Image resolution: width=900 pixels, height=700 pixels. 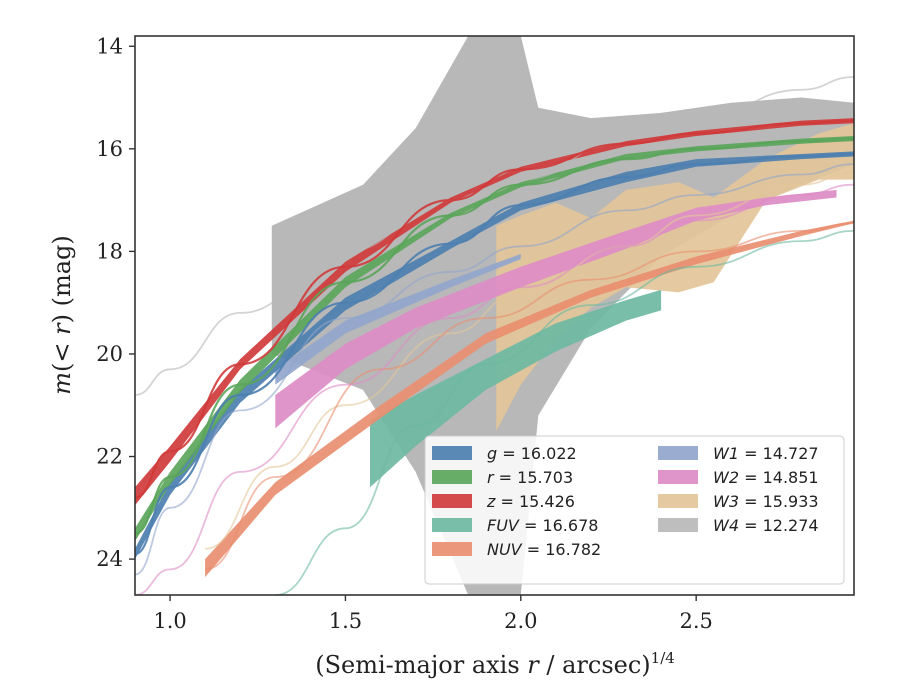 I want to click on legend-label-r: r = 15.703, so click(x=530, y=477).